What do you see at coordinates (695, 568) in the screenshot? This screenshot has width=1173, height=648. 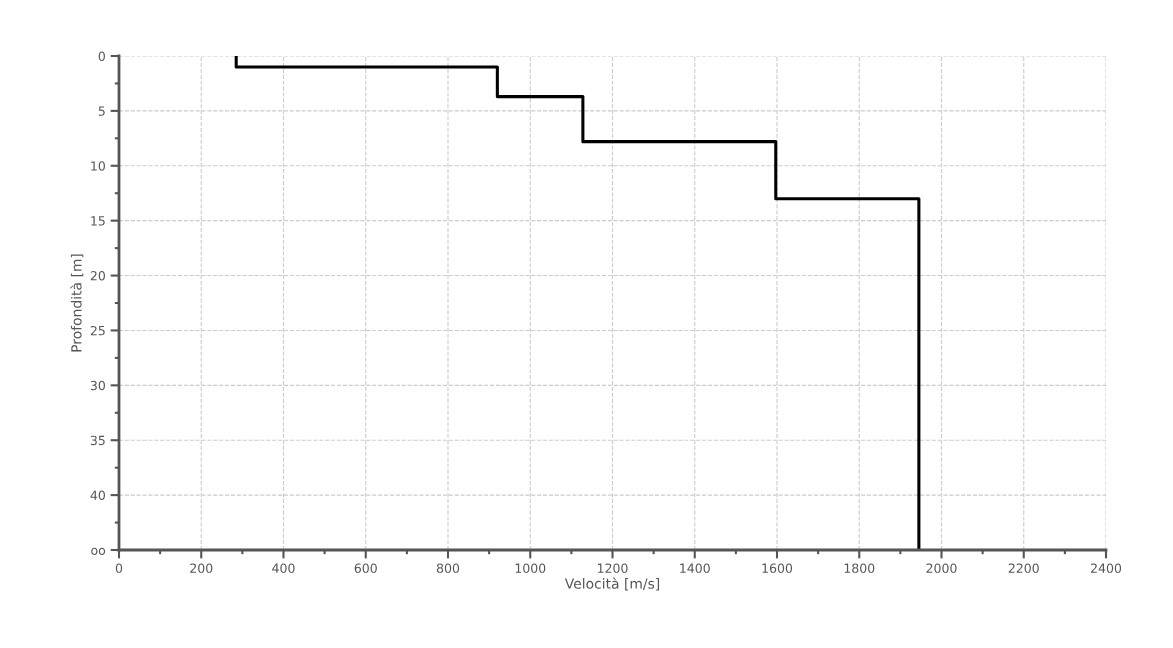 I see `x-tick-label: 1400` at bounding box center [695, 568].